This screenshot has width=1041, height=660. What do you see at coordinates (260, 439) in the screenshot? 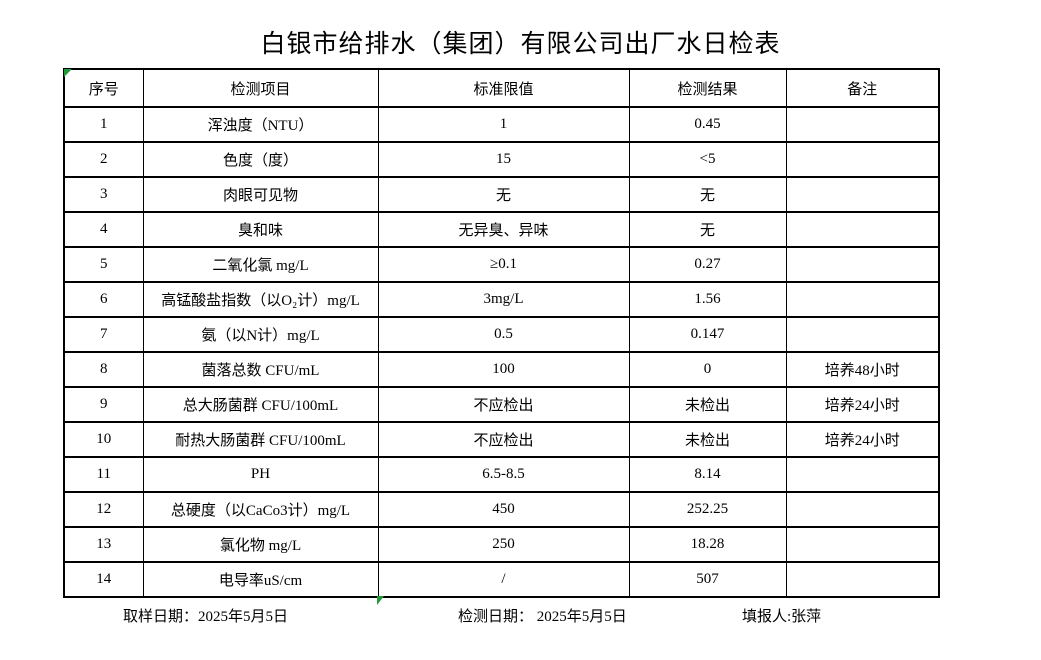
I see `cell-item: 耐热大肠菌群 CFU/100mL` at bounding box center [260, 439].